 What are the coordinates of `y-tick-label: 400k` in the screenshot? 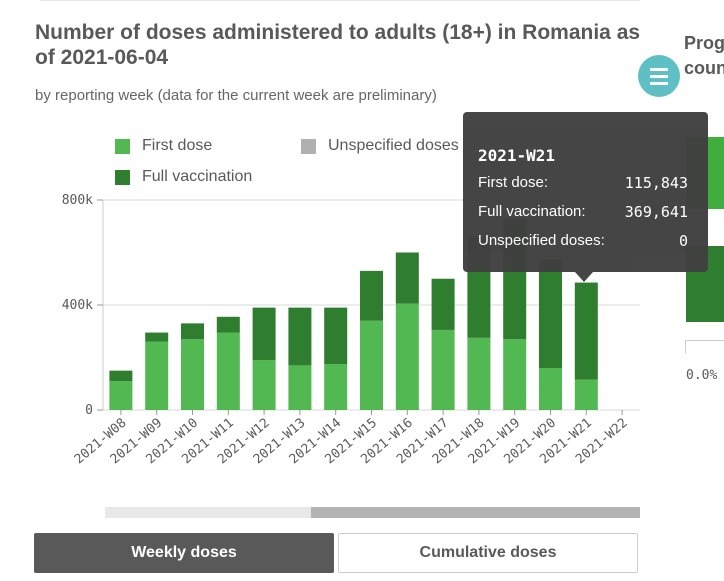 It's located at (77, 305).